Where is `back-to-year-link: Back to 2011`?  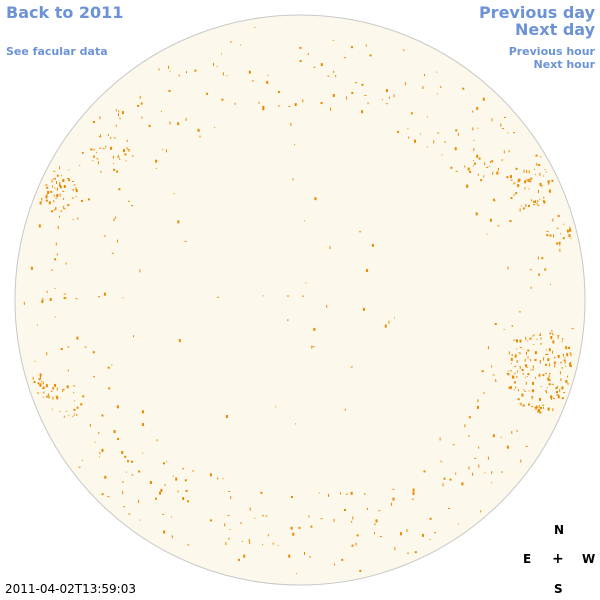
back-to-year-link: Back to 2011 is located at coordinates (65, 12).